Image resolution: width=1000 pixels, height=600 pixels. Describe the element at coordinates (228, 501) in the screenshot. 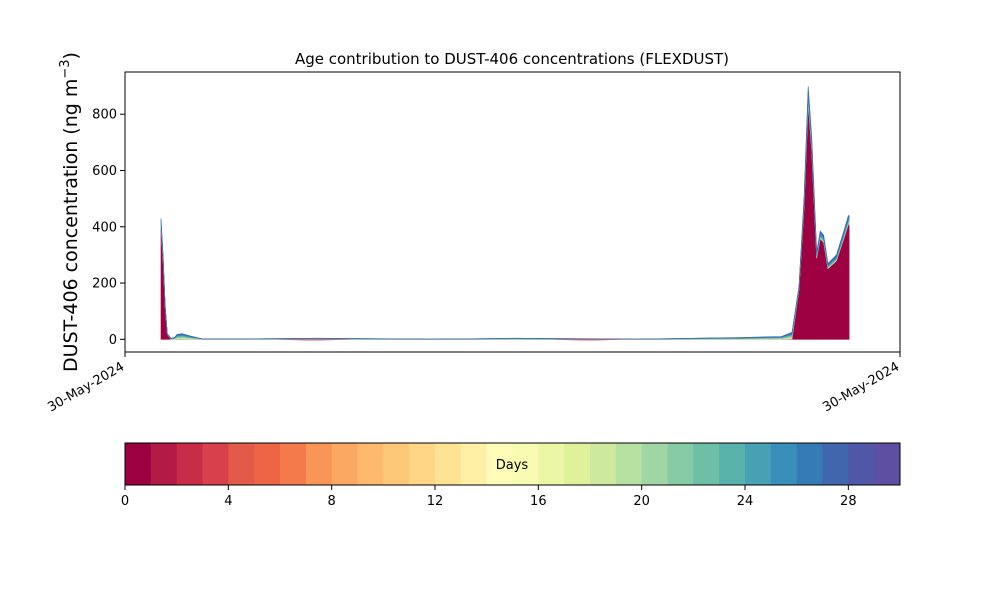

I see `colorbar-tick-label: 4` at that location.